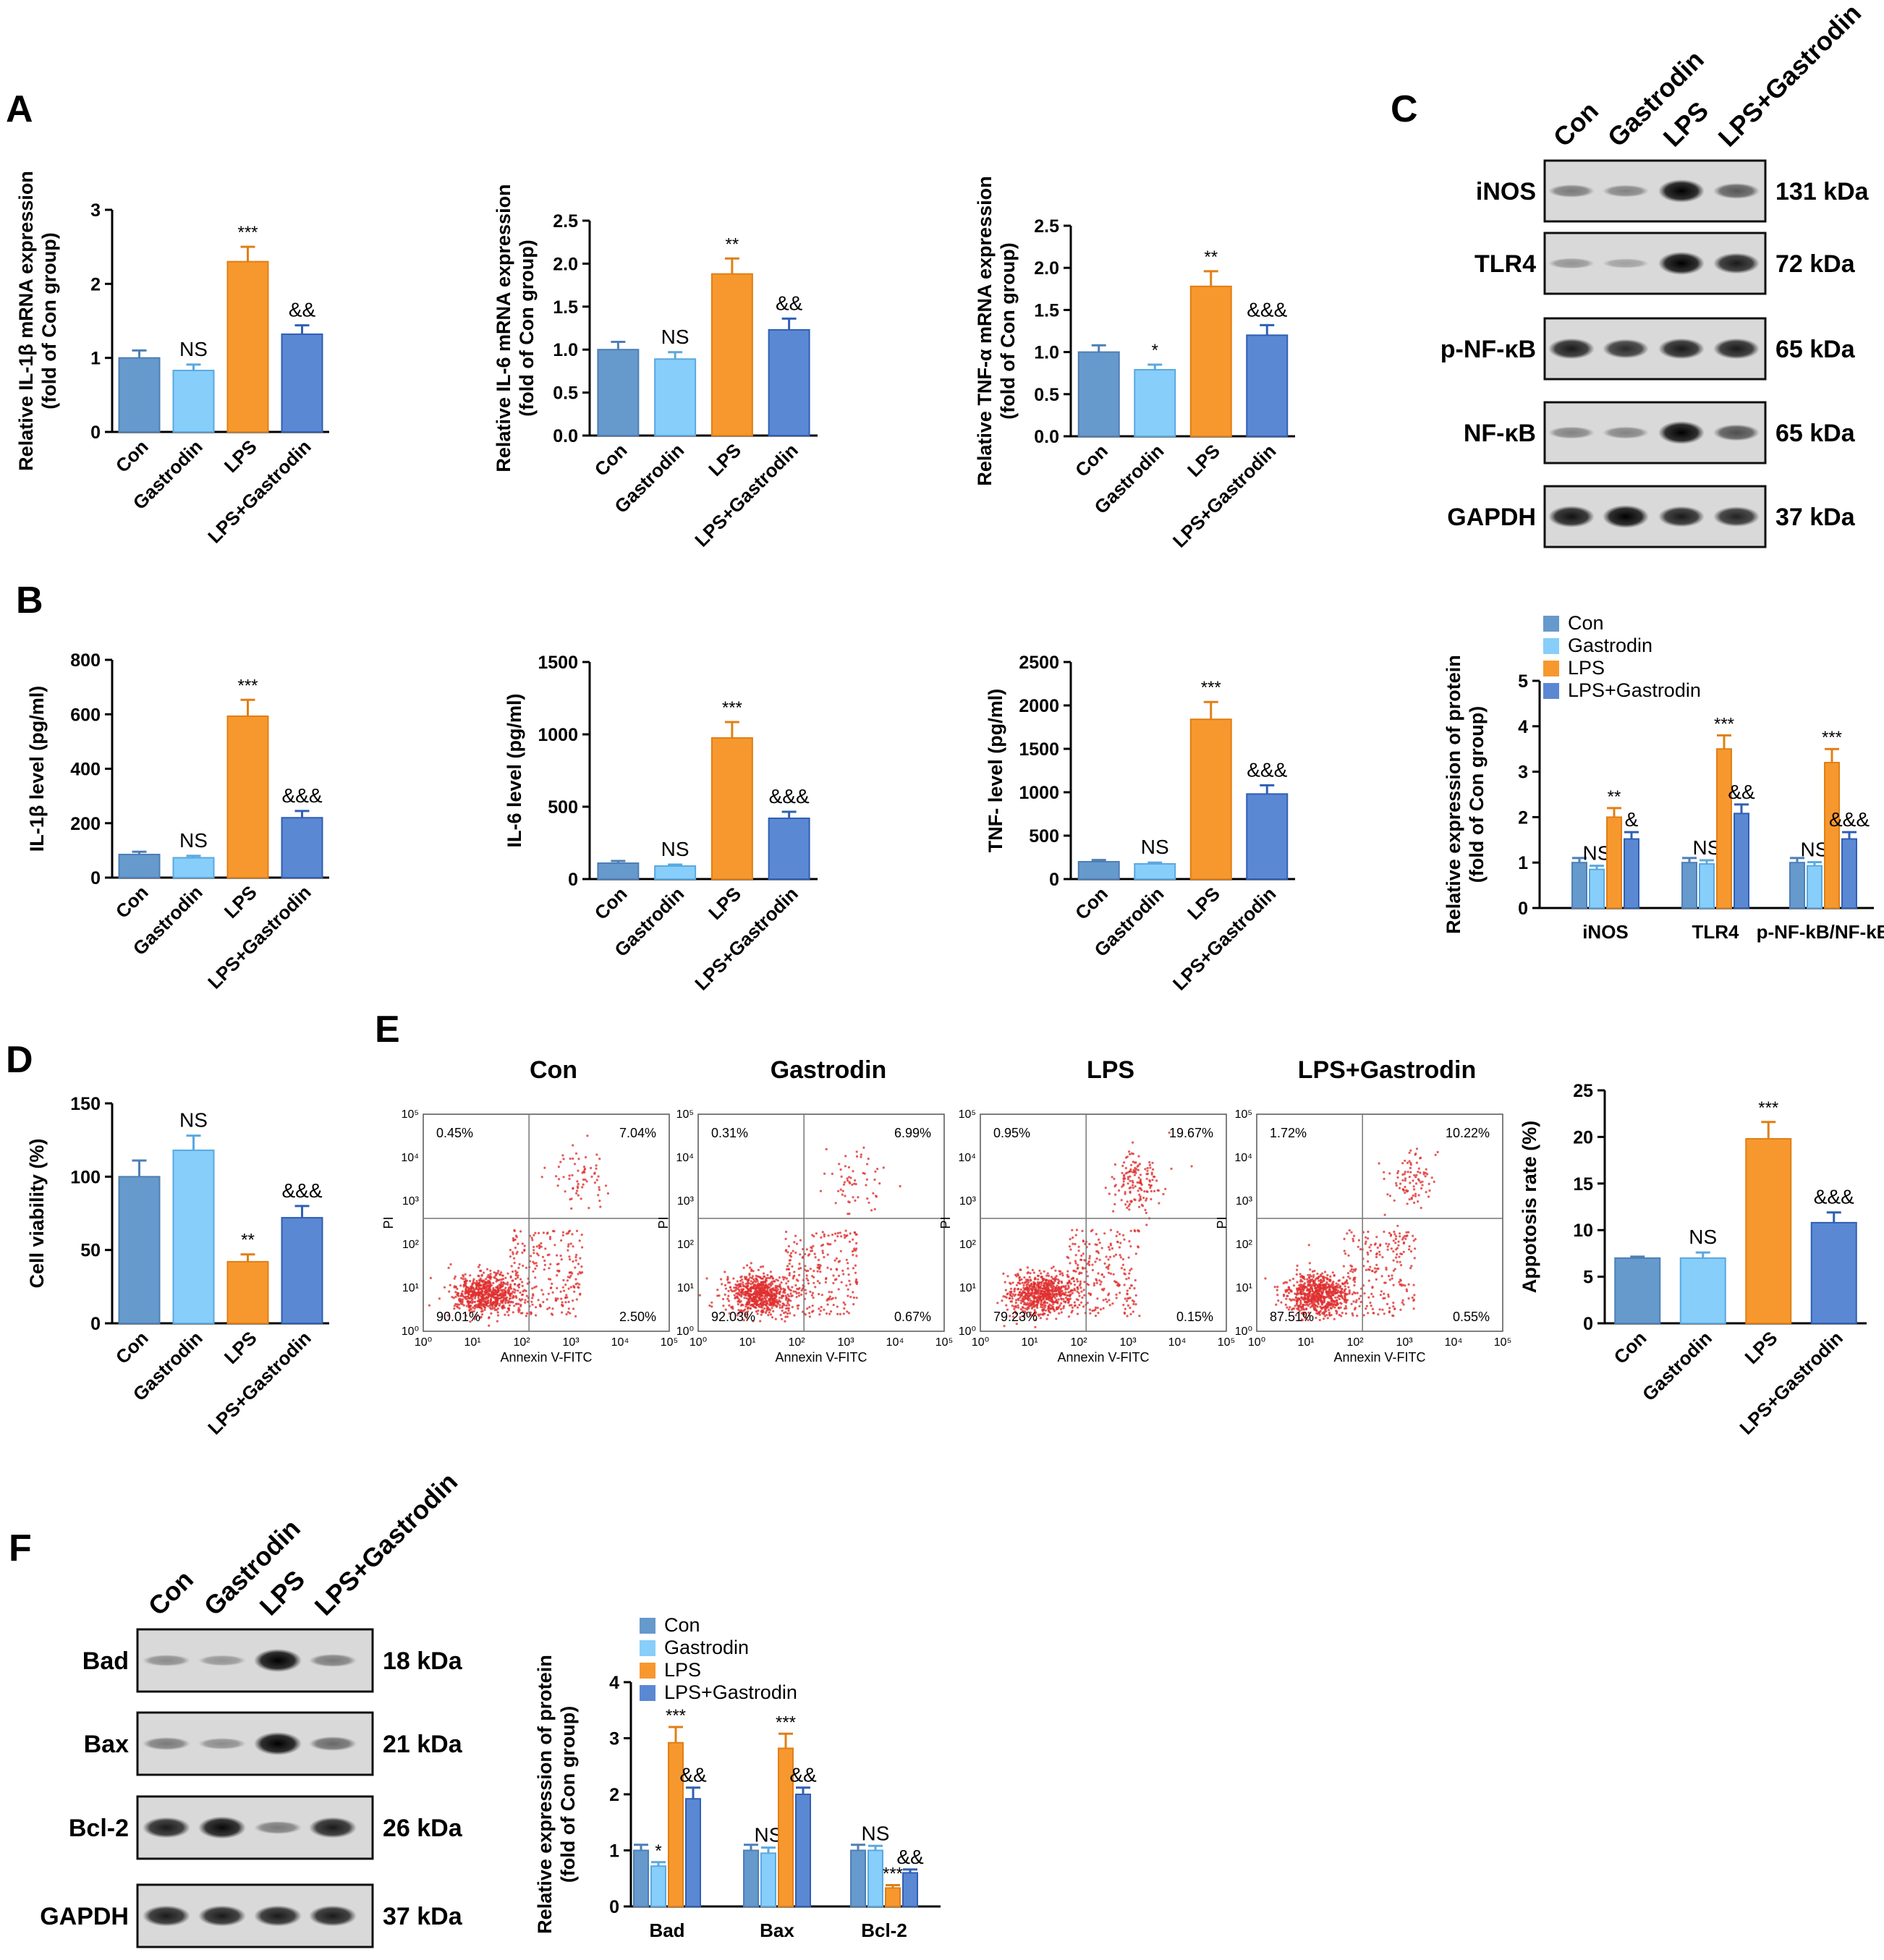 This screenshot has height=1960, width=1884. Describe the element at coordinates (967, 1331) in the screenshot. I see `y-tick-label: 10⁰` at that location.